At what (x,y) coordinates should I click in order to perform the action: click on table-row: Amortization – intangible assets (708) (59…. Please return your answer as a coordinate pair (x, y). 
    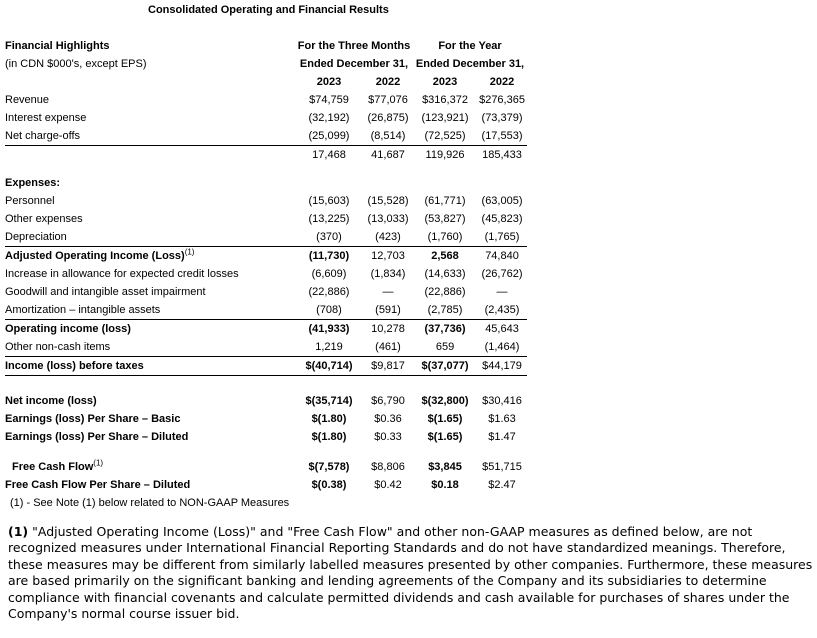
    Looking at the image, I should click on (266, 310).